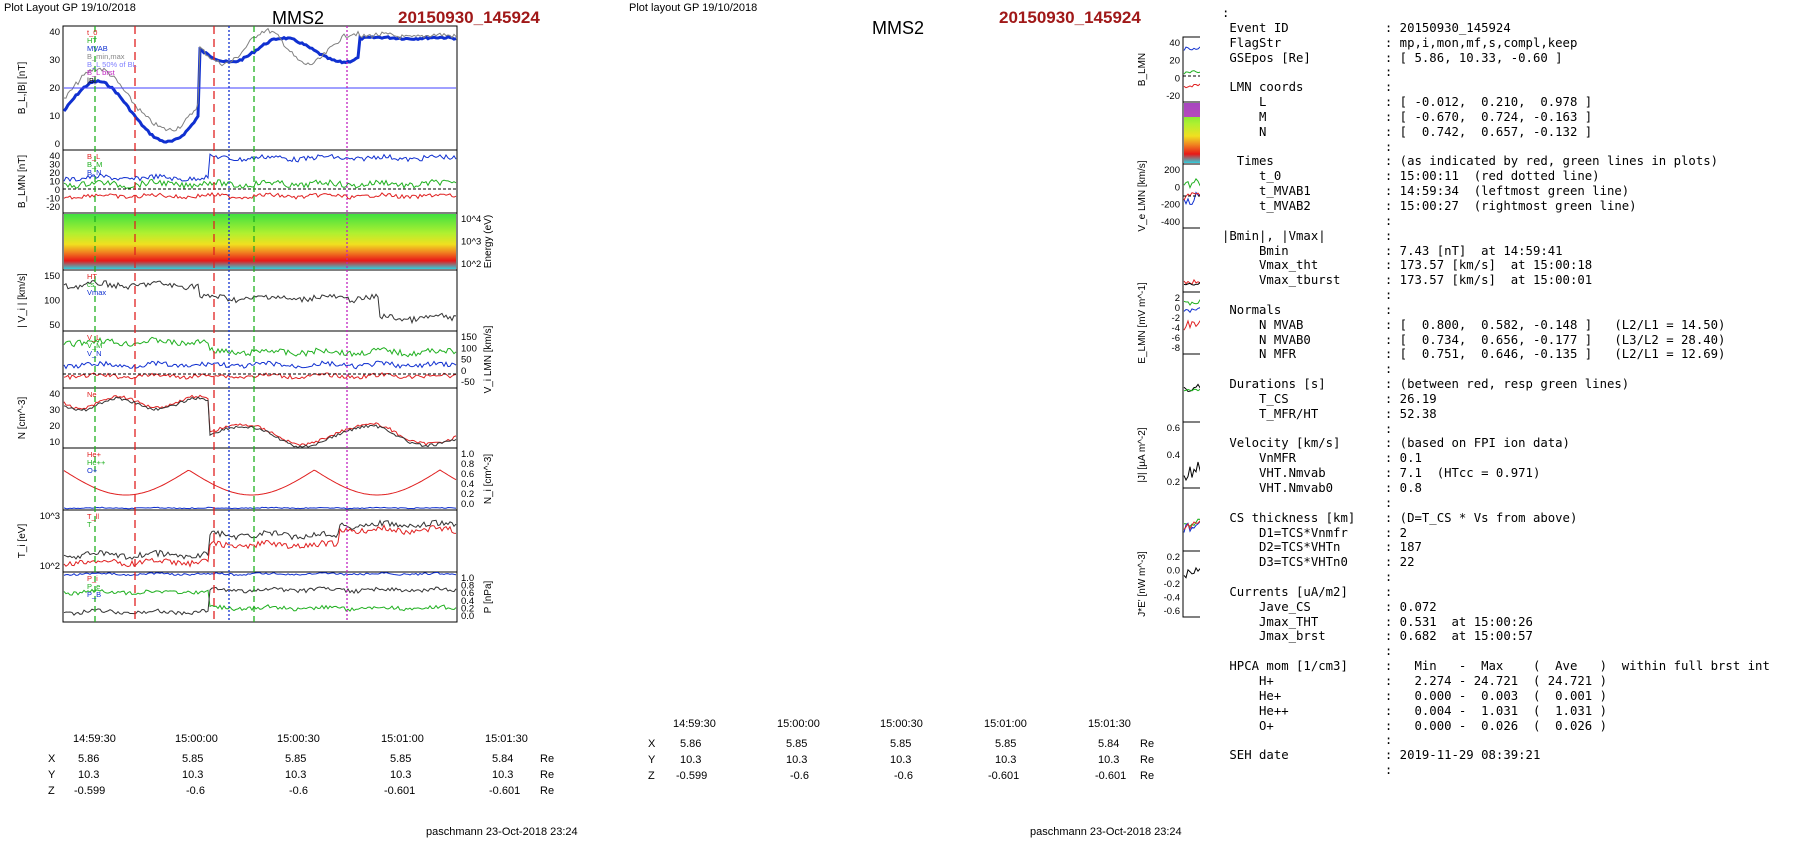 The width and height of the screenshot is (1804, 841). What do you see at coordinates (22, 541) in the screenshot?
I see `panel-ylabel: T_i [eV]` at bounding box center [22, 541].